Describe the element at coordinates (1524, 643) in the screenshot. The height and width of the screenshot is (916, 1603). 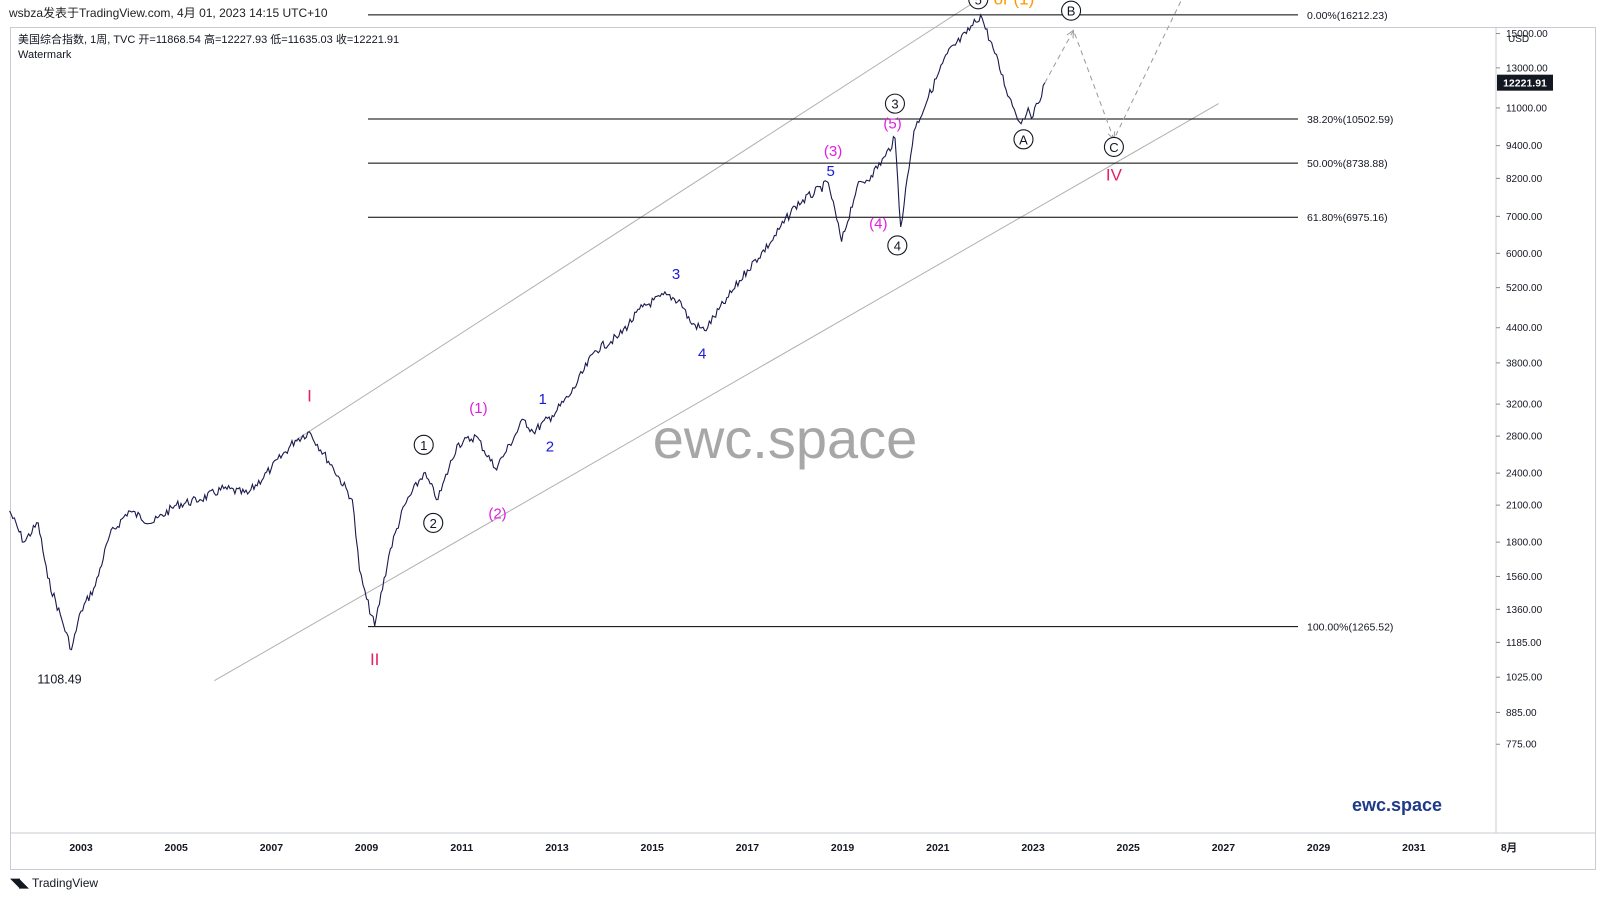
I see `y-tick-label: 1185.00` at that location.